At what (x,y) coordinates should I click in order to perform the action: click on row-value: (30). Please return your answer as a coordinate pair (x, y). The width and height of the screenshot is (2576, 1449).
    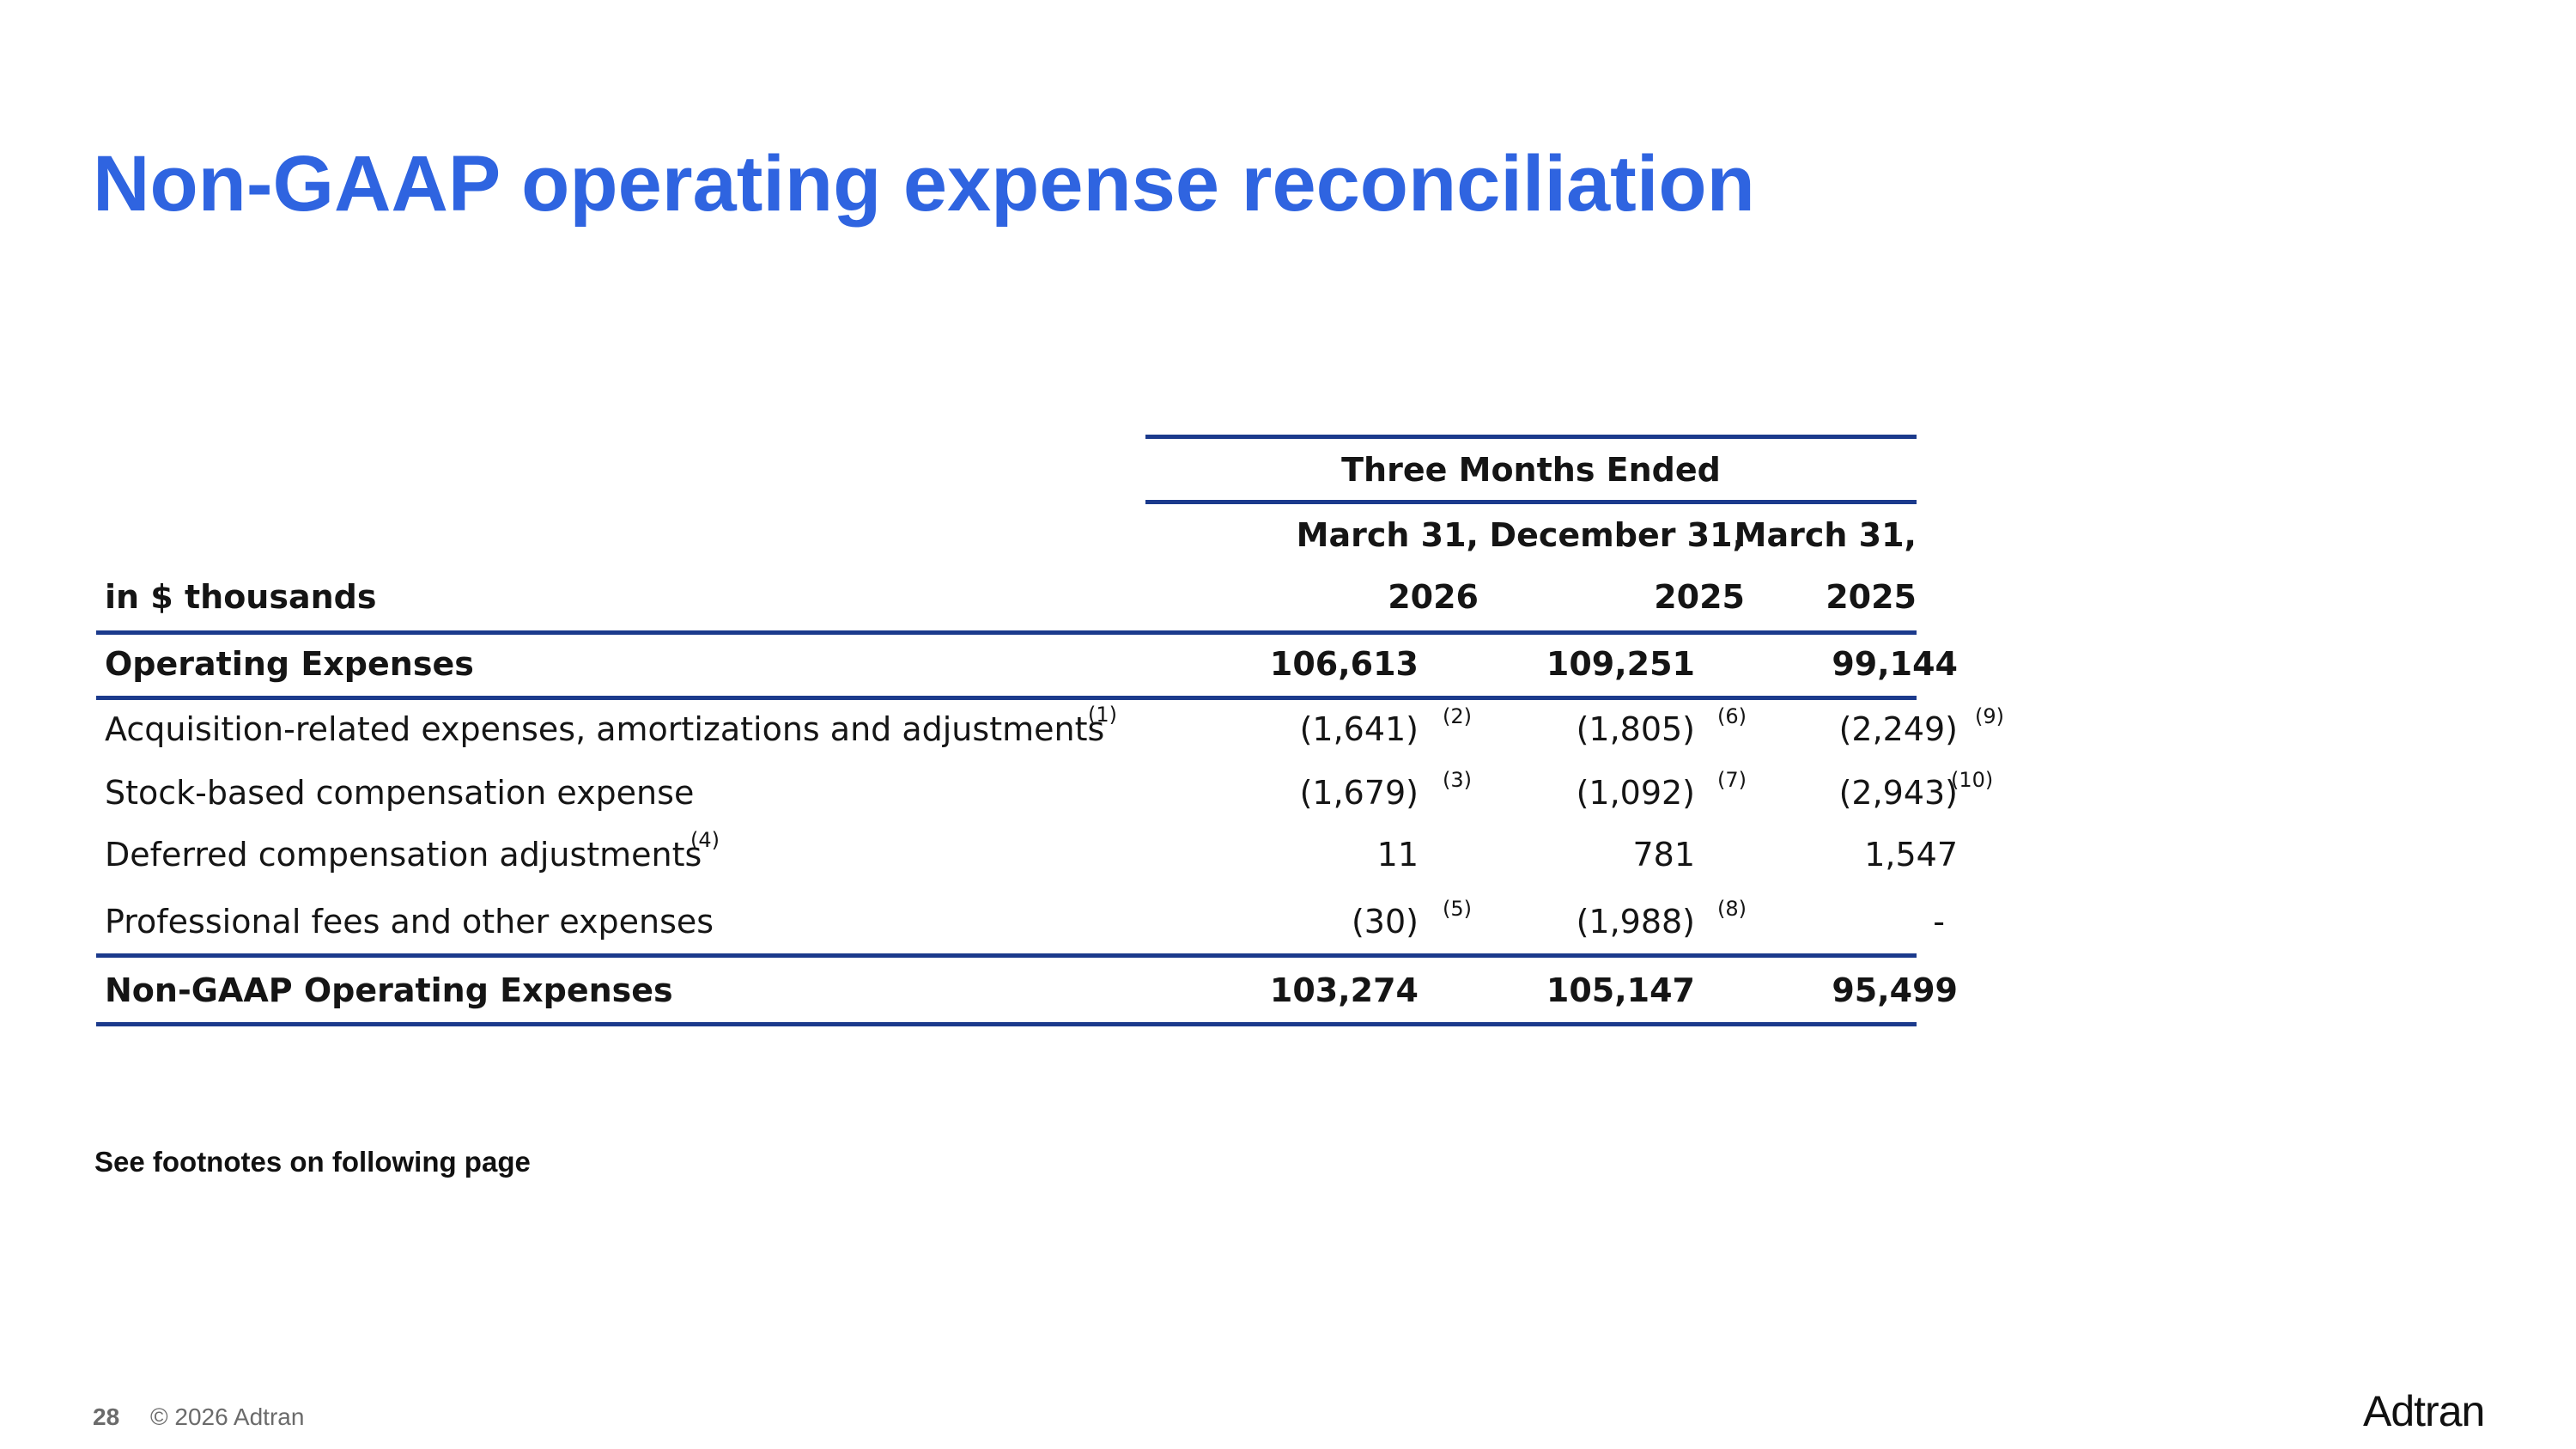
    Looking at the image, I should click on (1385, 922).